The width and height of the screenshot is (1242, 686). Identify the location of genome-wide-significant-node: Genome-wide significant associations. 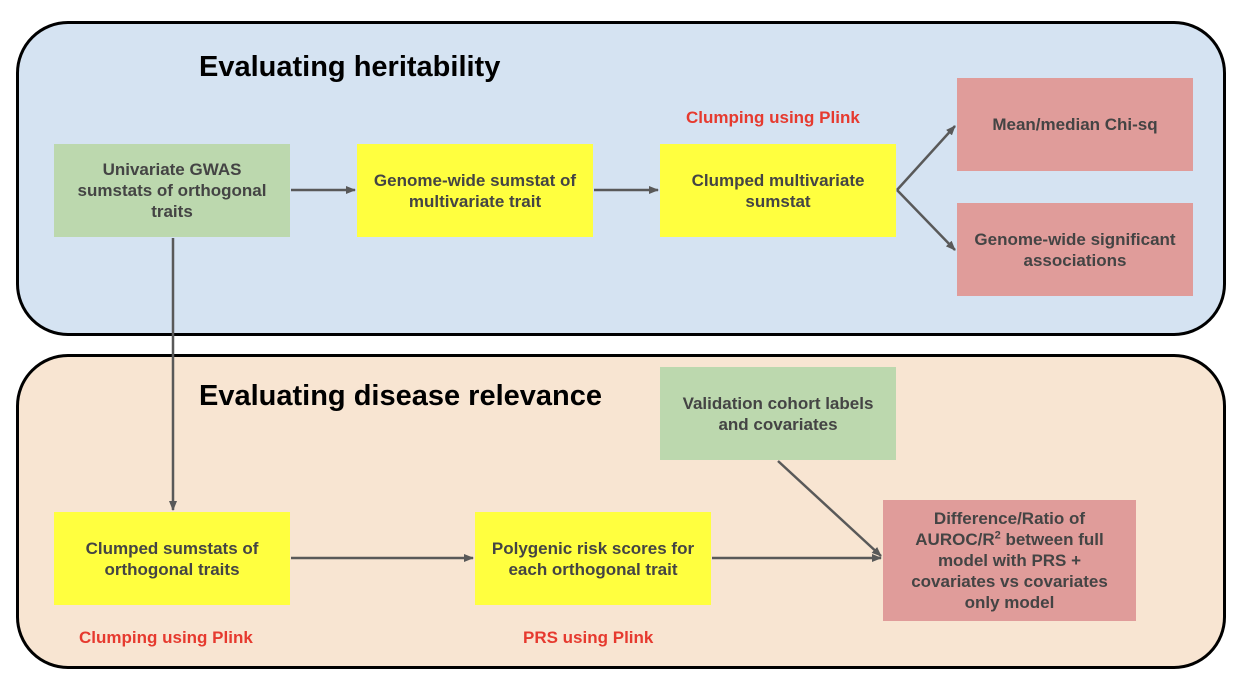
(1075, 249).